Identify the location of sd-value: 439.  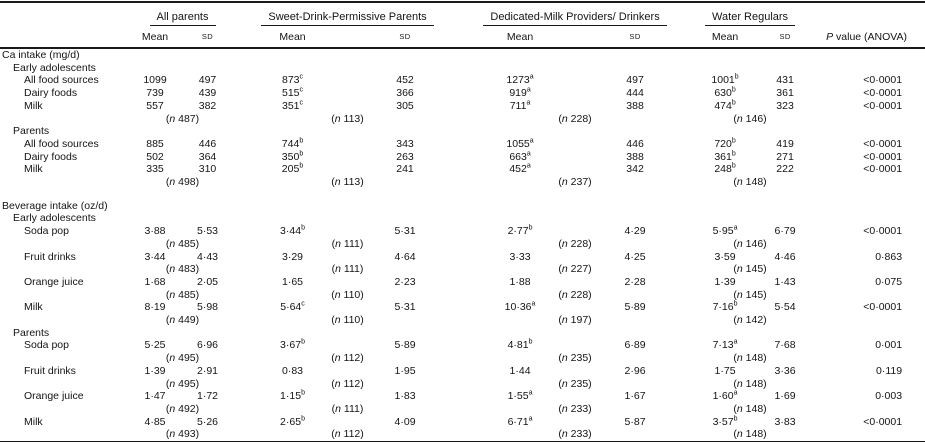
(207, 93).